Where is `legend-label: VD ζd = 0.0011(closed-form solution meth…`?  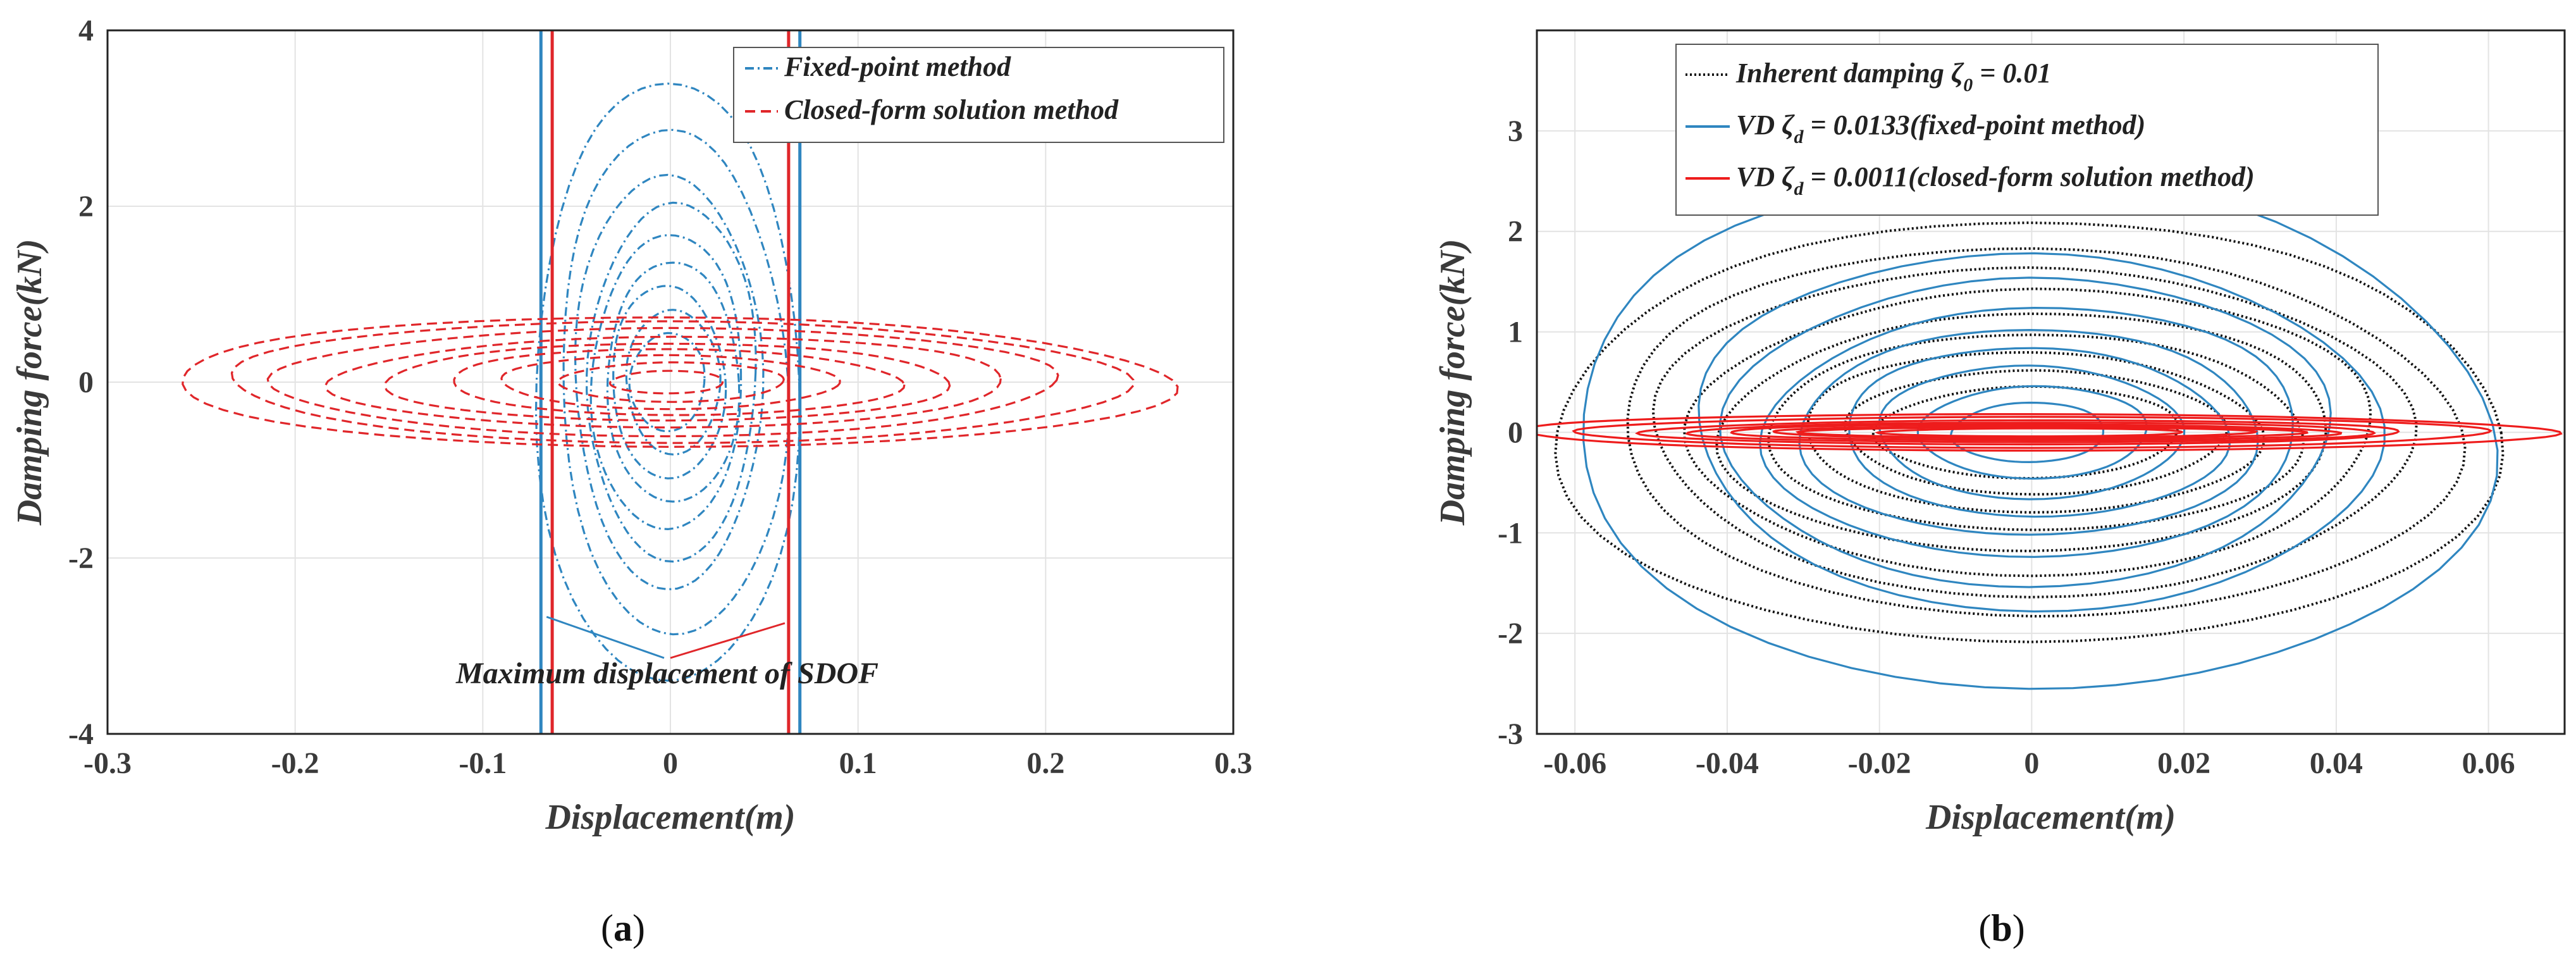 legend-label: VD ζd = 0.0011(closed-form solution meth… is located at coordinates (1996, 180).